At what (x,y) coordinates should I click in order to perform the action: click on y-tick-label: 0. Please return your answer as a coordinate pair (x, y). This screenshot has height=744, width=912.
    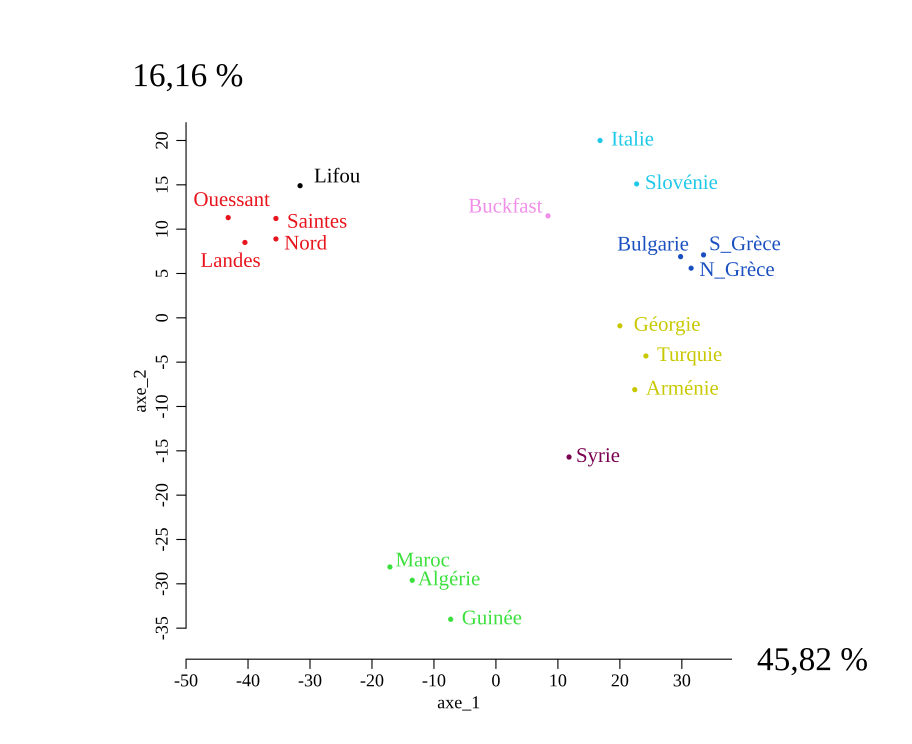
    Looking at the image, I should click on (162, 318).